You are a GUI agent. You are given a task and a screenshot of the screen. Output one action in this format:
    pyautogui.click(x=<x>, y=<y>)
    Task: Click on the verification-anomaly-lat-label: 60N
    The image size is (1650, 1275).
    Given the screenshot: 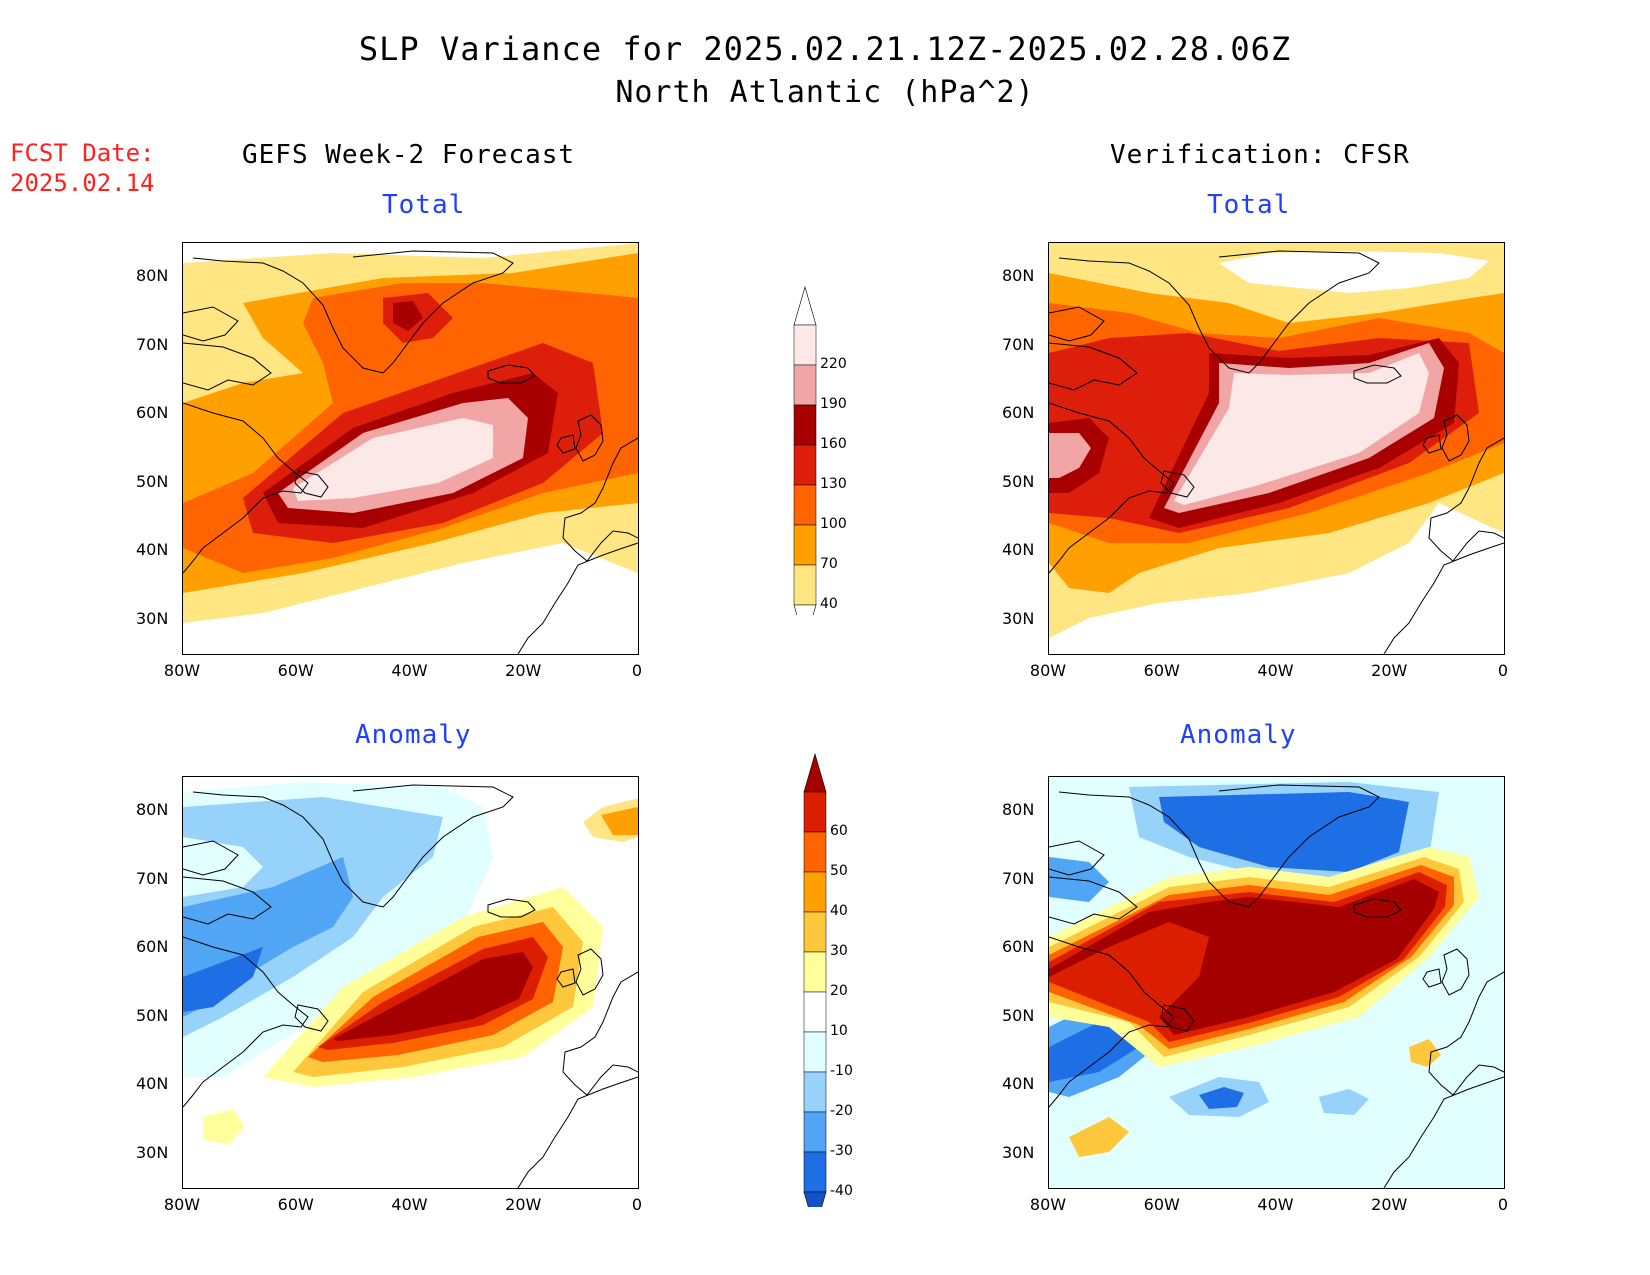 What is the action you would take?
    pyautogui.click(x=1018, y=947)
    